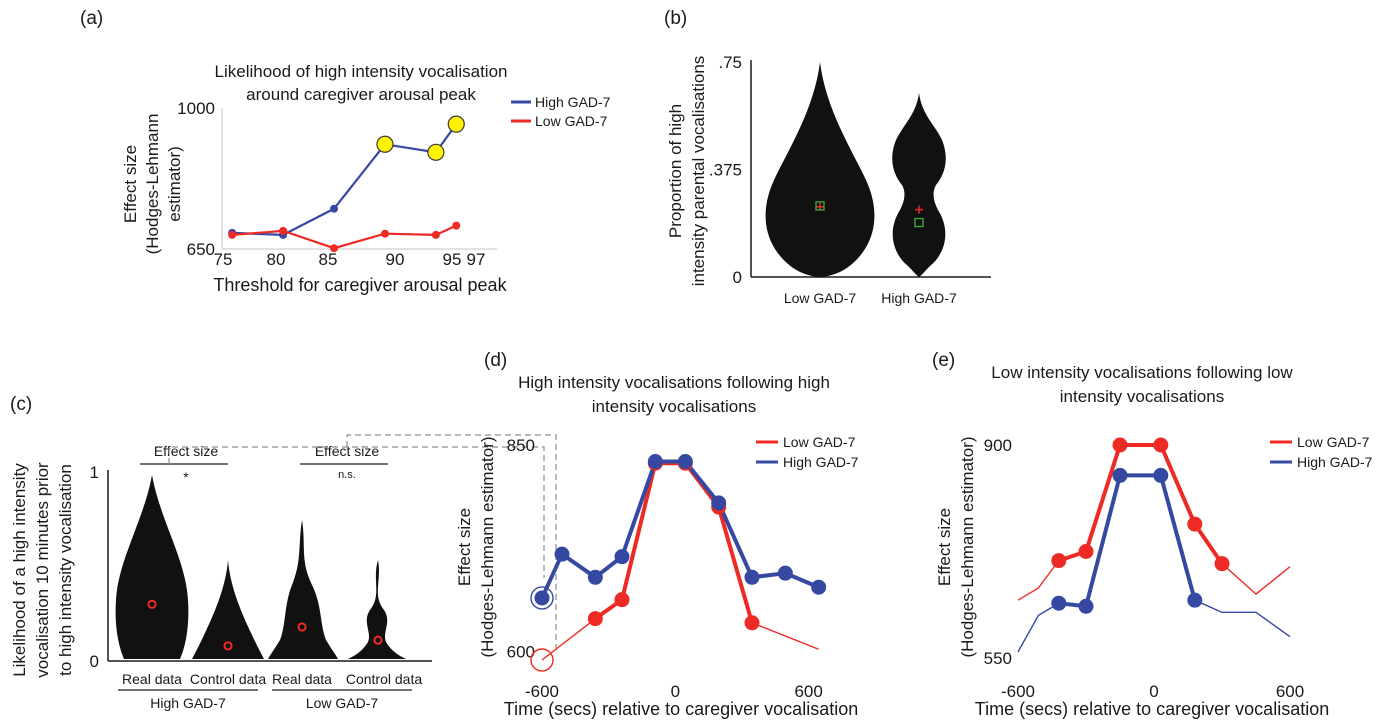 This screenshot has width=1380, height=721. I want to click on panel-c-significance-2: n.s., so click(347, 475).